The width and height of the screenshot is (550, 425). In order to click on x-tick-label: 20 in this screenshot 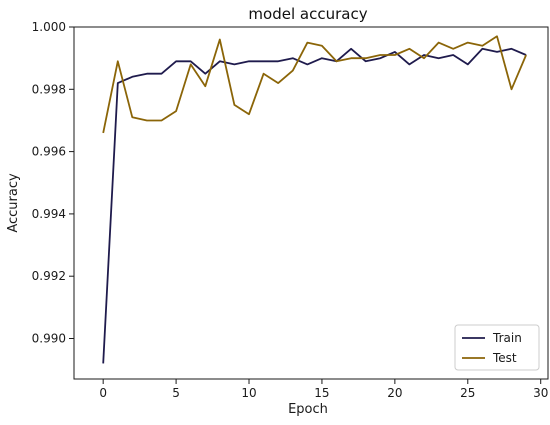, I will do `click(394, 393)`.